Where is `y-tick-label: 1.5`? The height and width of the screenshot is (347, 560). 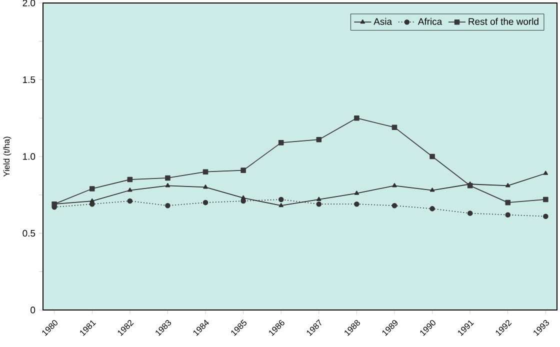 y-tick-label: 1.5 is located at coordinates (29, 80).